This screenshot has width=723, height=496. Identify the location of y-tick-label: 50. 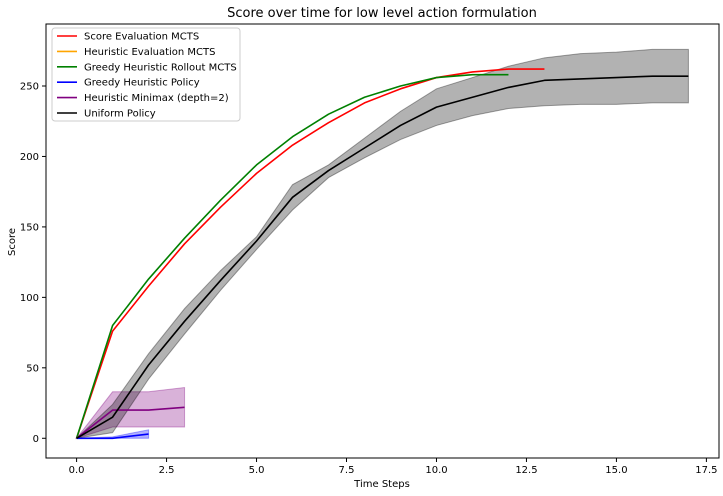
(32, 368).